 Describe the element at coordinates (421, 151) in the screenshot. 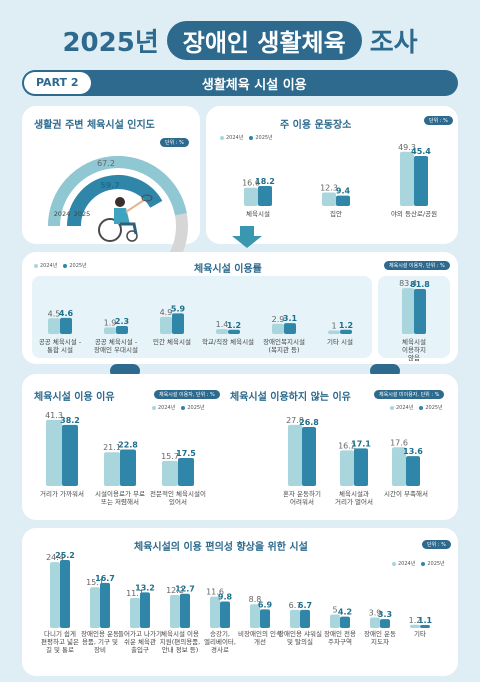

I see `place-value-2-1: 45.4` at that location.